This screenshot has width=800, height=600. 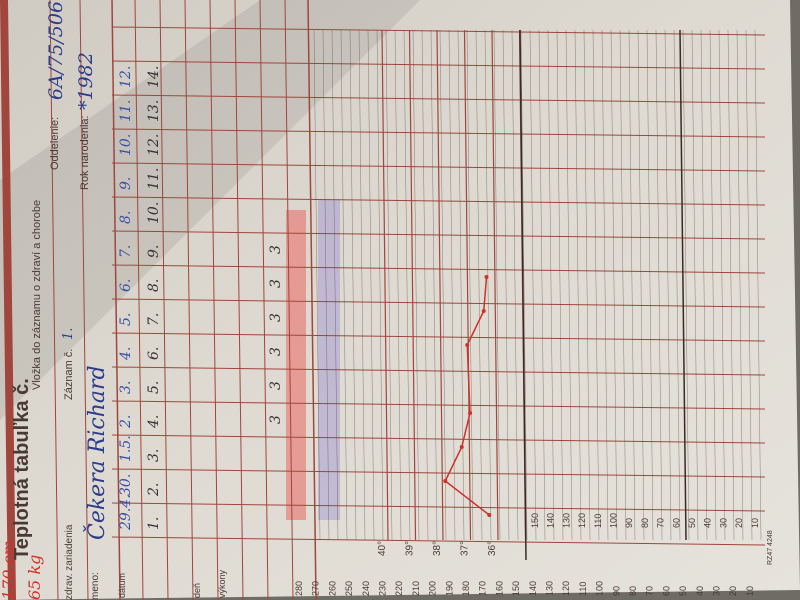 I want to click on left-scale-tick: 210, so click(x=416, y=588).